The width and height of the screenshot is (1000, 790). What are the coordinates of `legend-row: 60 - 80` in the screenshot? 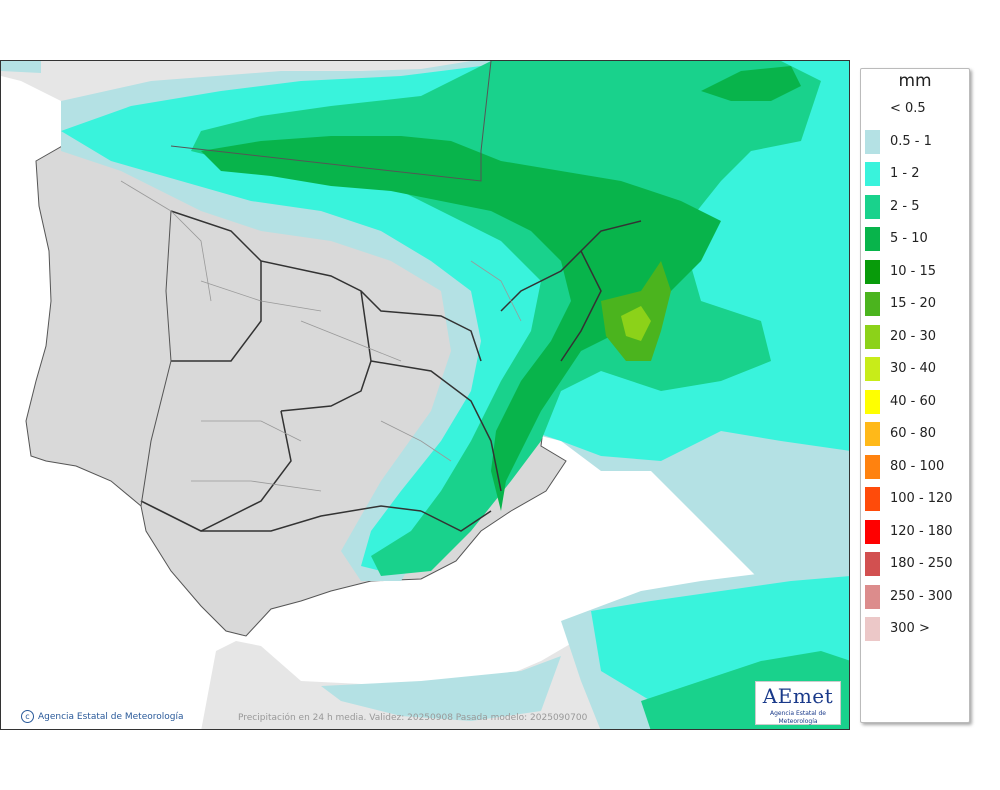 It's located at (915, 434).